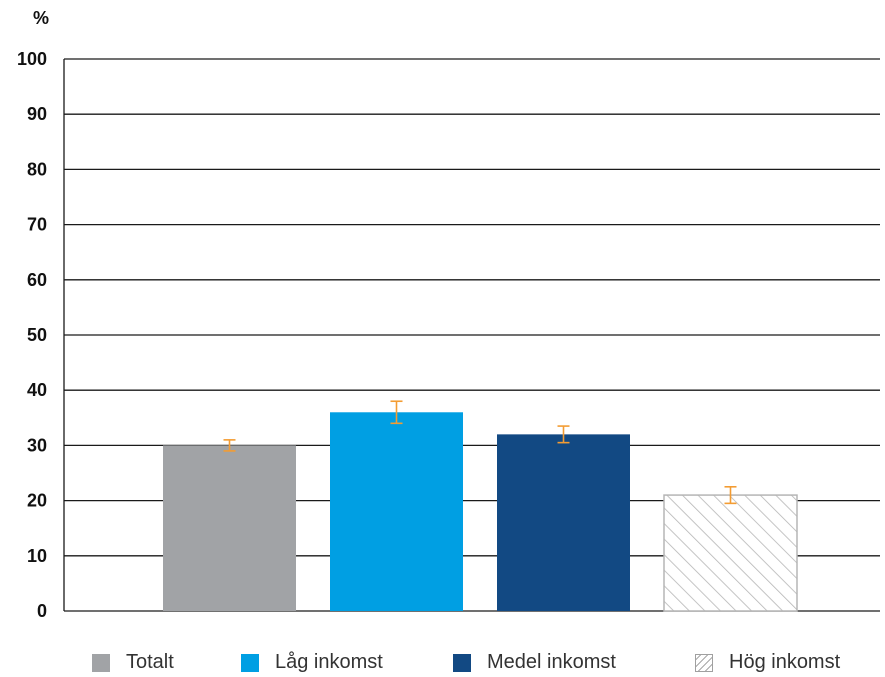 This screenshot has height=677, width=885. Describe the element at coordinates (730, 553) in the screenshot. I see `bar-hög-inkomst` at that location.